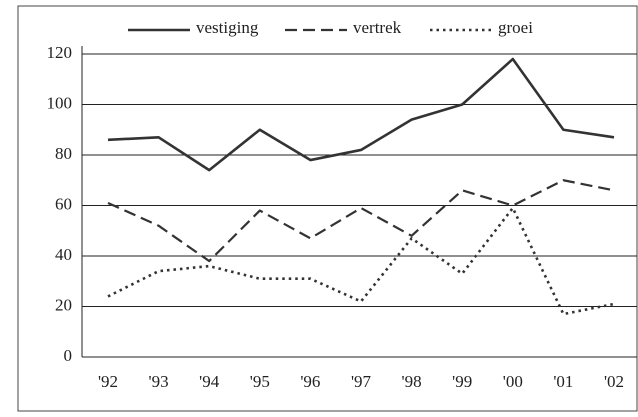 This screenshot has height=417, width=638. I want to click on y-tick-label: 120, so click(60, 52).